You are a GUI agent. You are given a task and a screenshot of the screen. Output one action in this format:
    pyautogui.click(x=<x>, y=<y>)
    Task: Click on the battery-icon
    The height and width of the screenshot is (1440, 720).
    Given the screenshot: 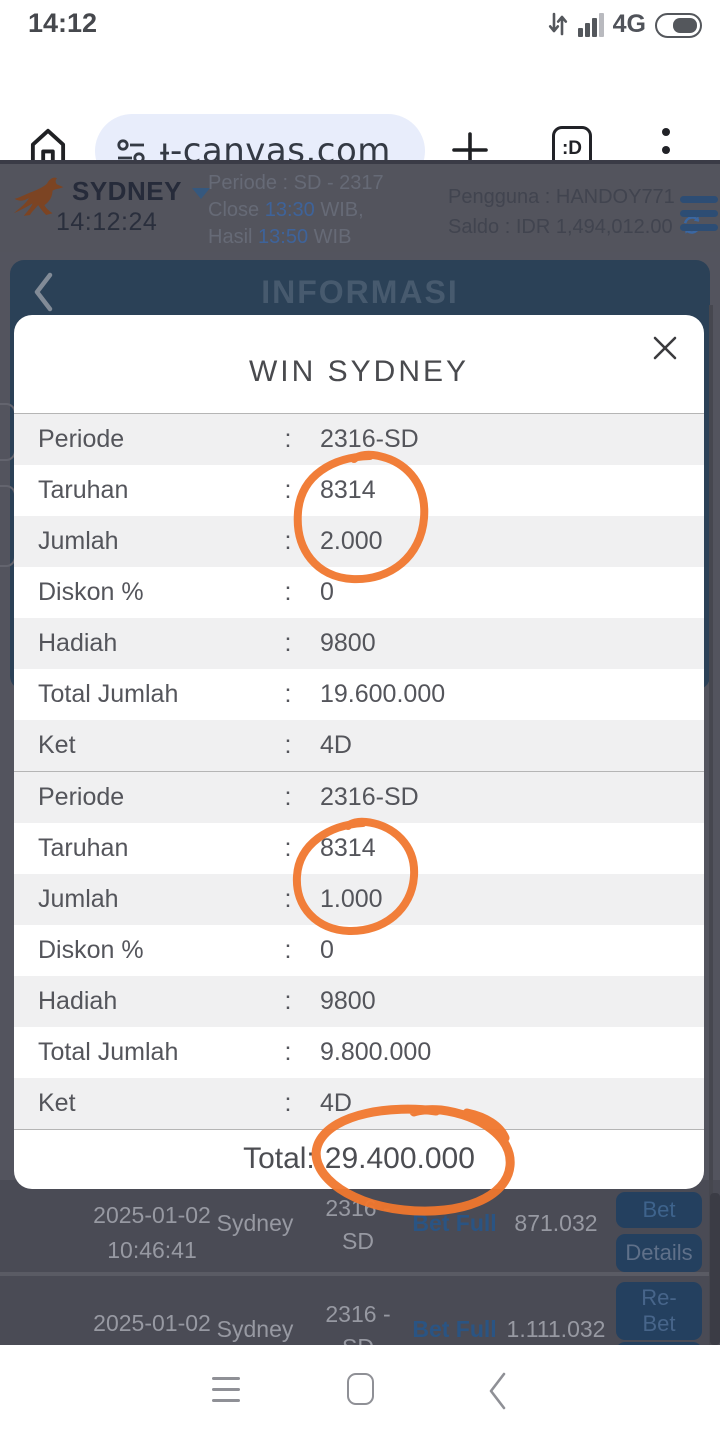 What is the action you would take?
    pyautogui.click(x=678, y=25)
    